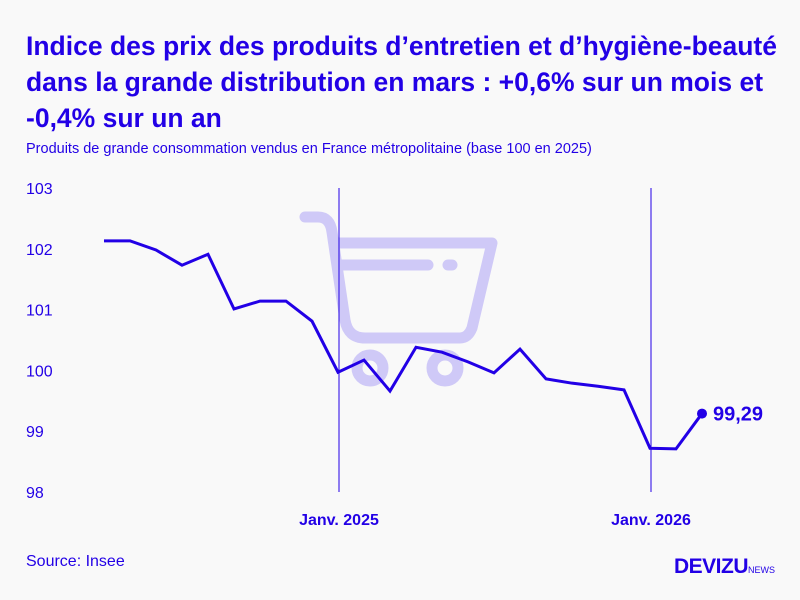 Image resolution: width=800 pixels, height=600 pixels. What do you see at coordinates (39, 371) in the screenshot?
I see `y-tick-label: 100` at bounding box center [39, 371].